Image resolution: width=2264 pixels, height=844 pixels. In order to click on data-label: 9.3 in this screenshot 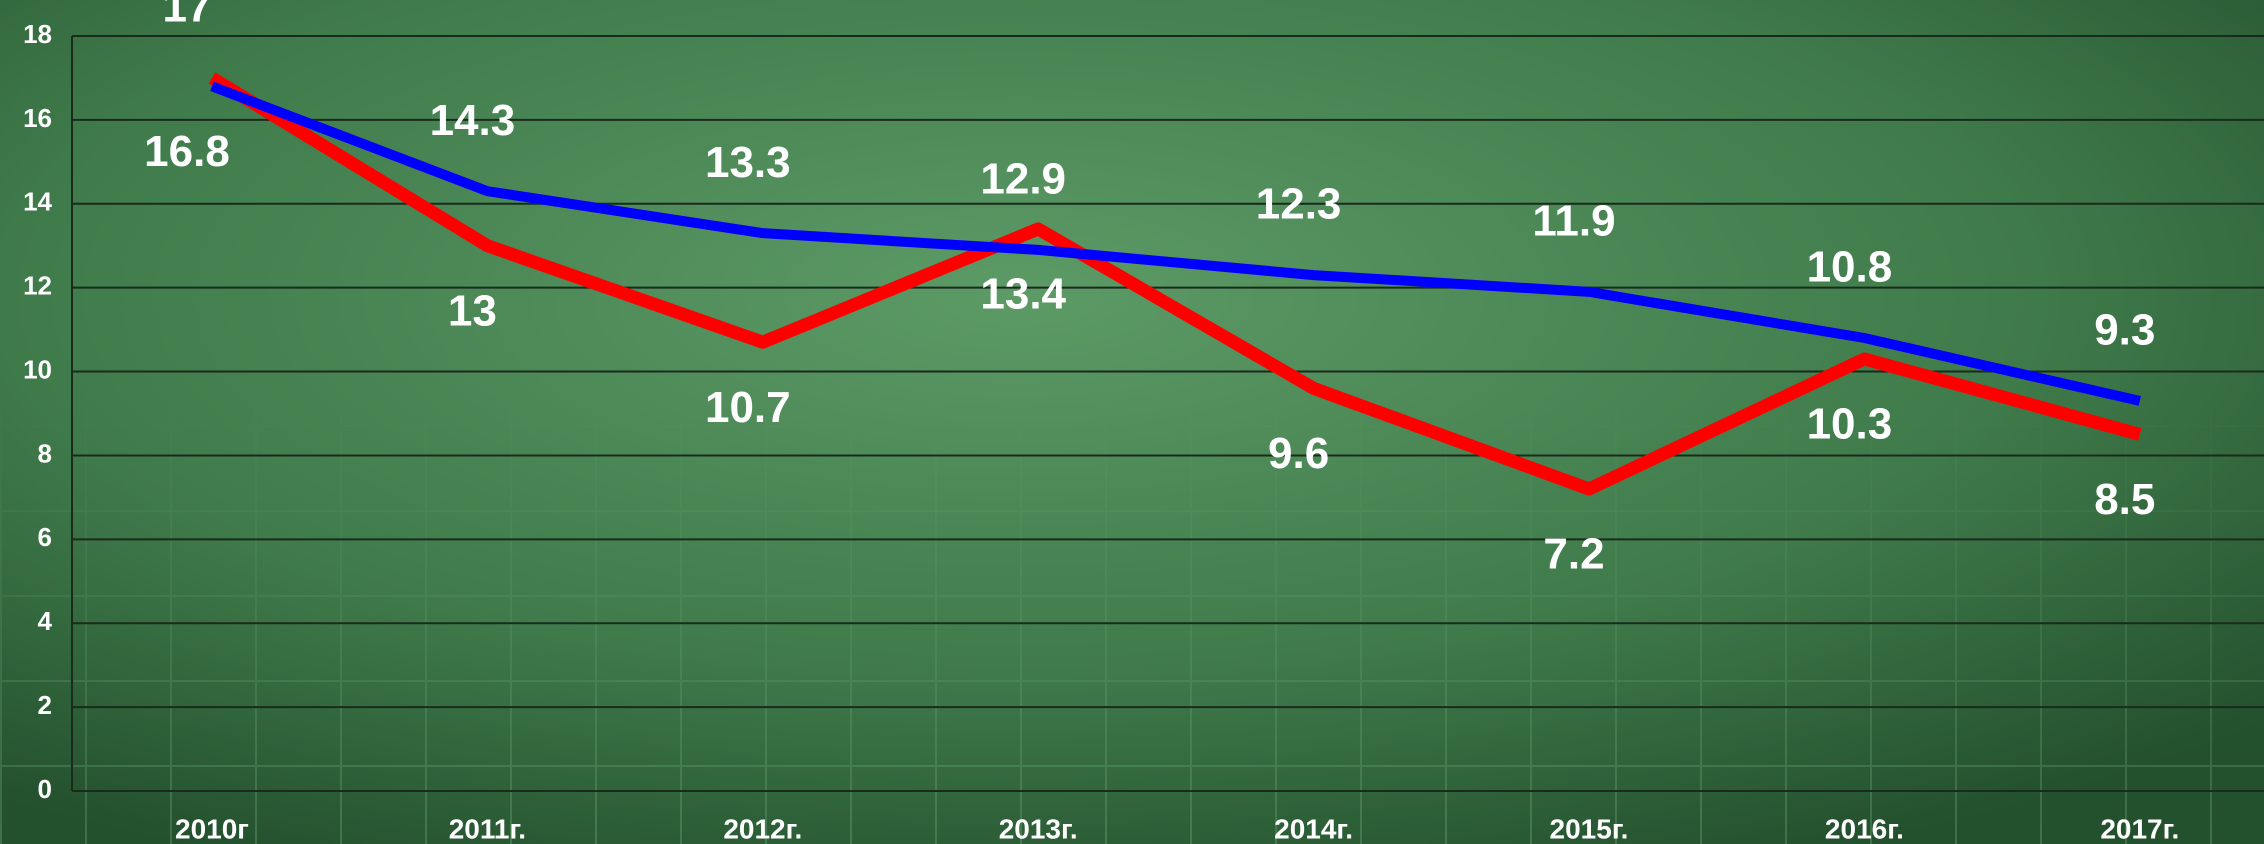, I will do `click(2124, 330)`.